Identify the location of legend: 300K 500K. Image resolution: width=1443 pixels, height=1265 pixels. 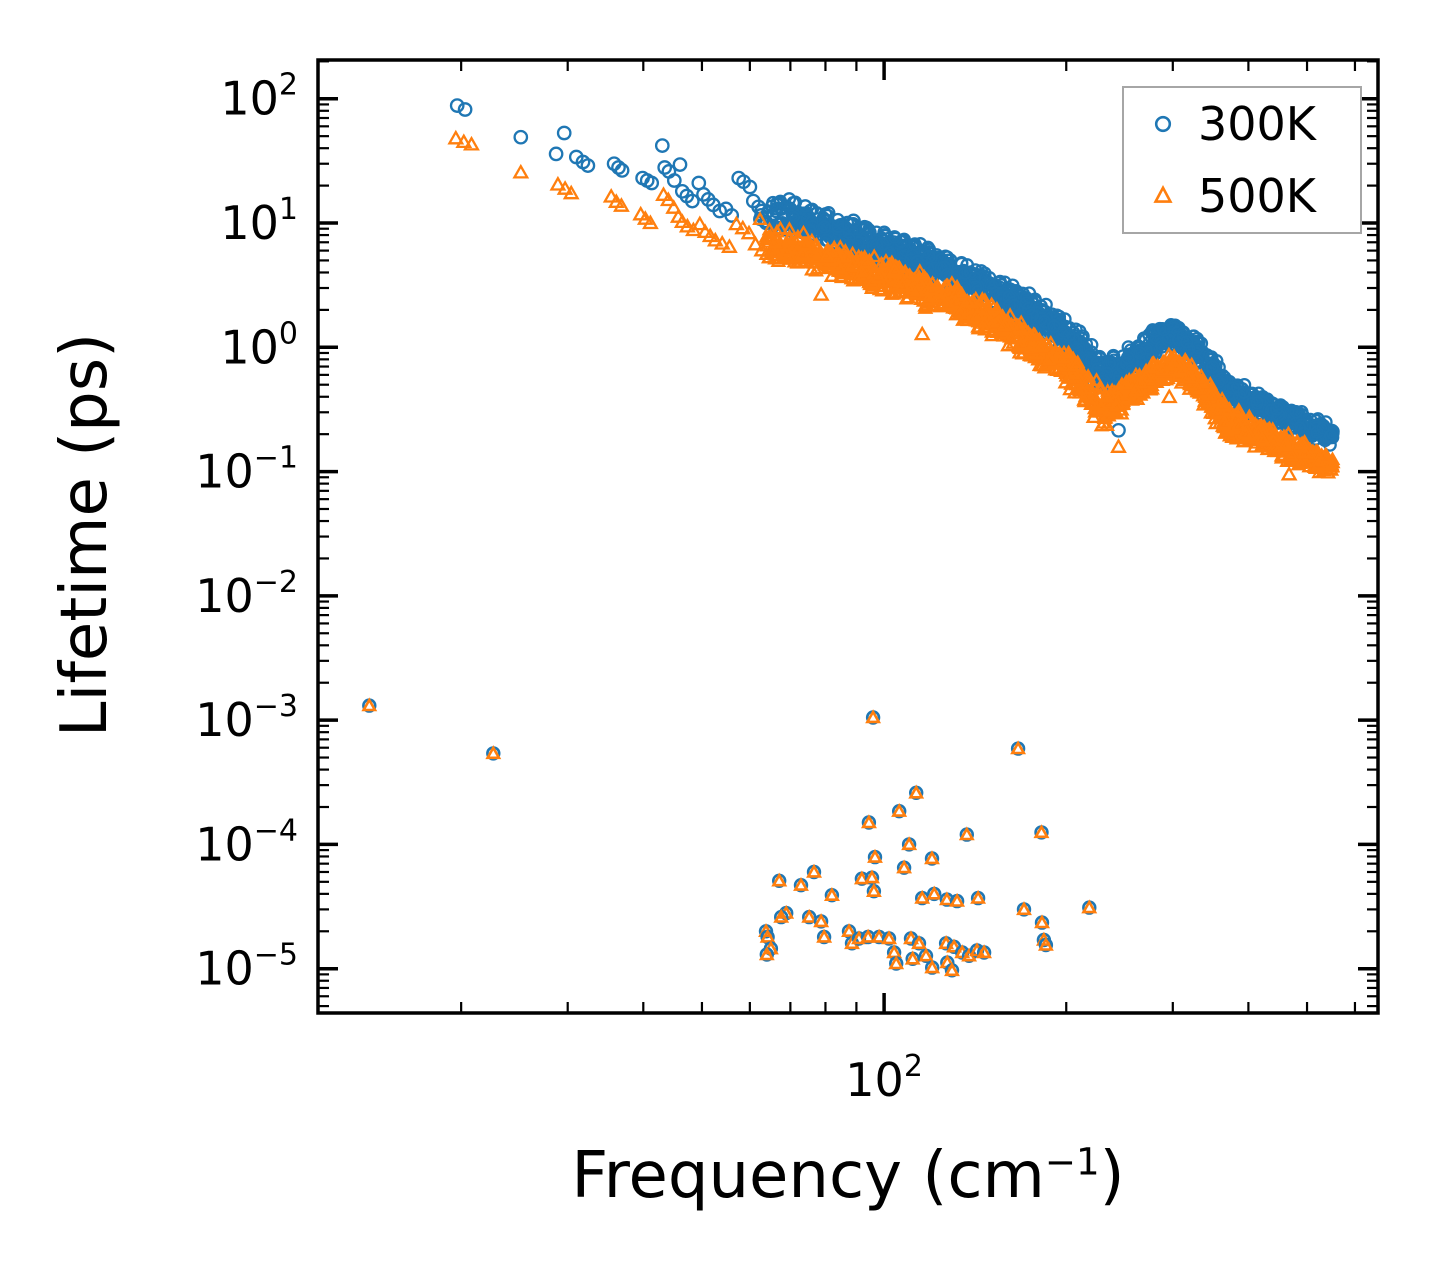
(1242, 160).